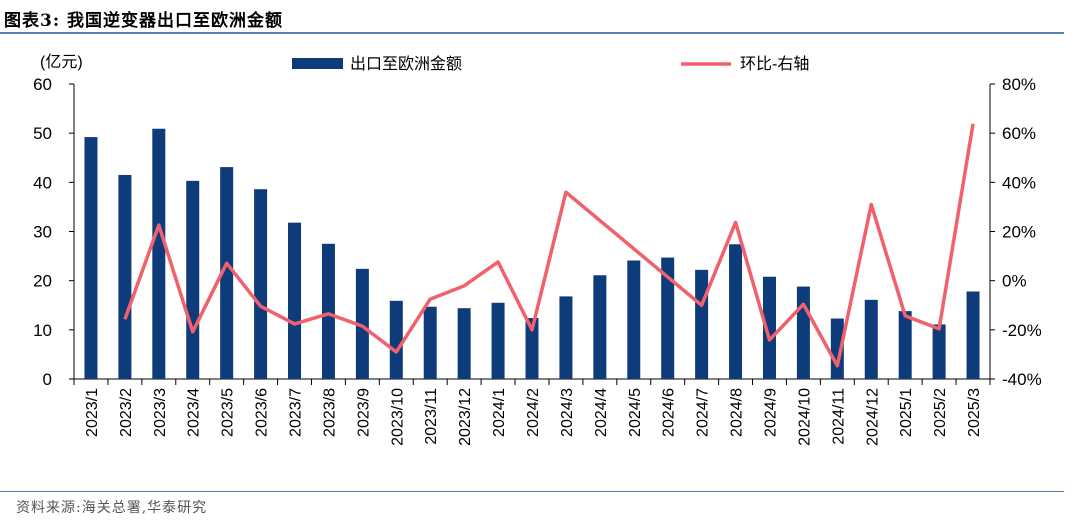 The height and width of the screenshot is (527, 1080). What do you see at coordinates (465, 417) in the screenshot?
I see `x-tick-label: 2023/12` at bounding box center [465, 417].